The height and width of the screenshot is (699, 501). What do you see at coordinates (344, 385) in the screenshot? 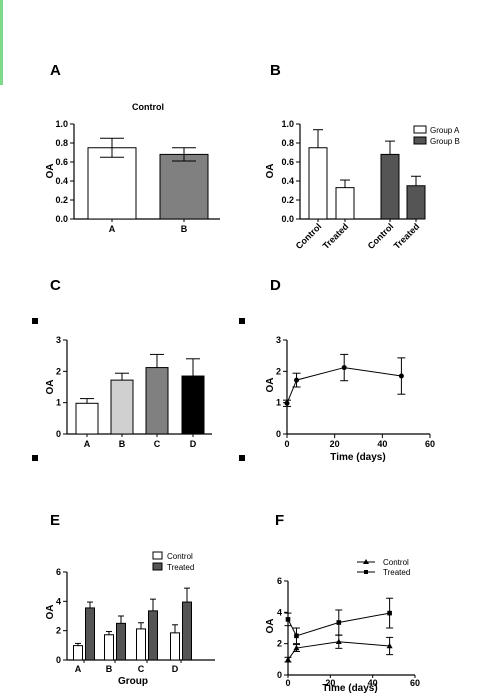
I see `series-line` at bounding box center [344, 385].